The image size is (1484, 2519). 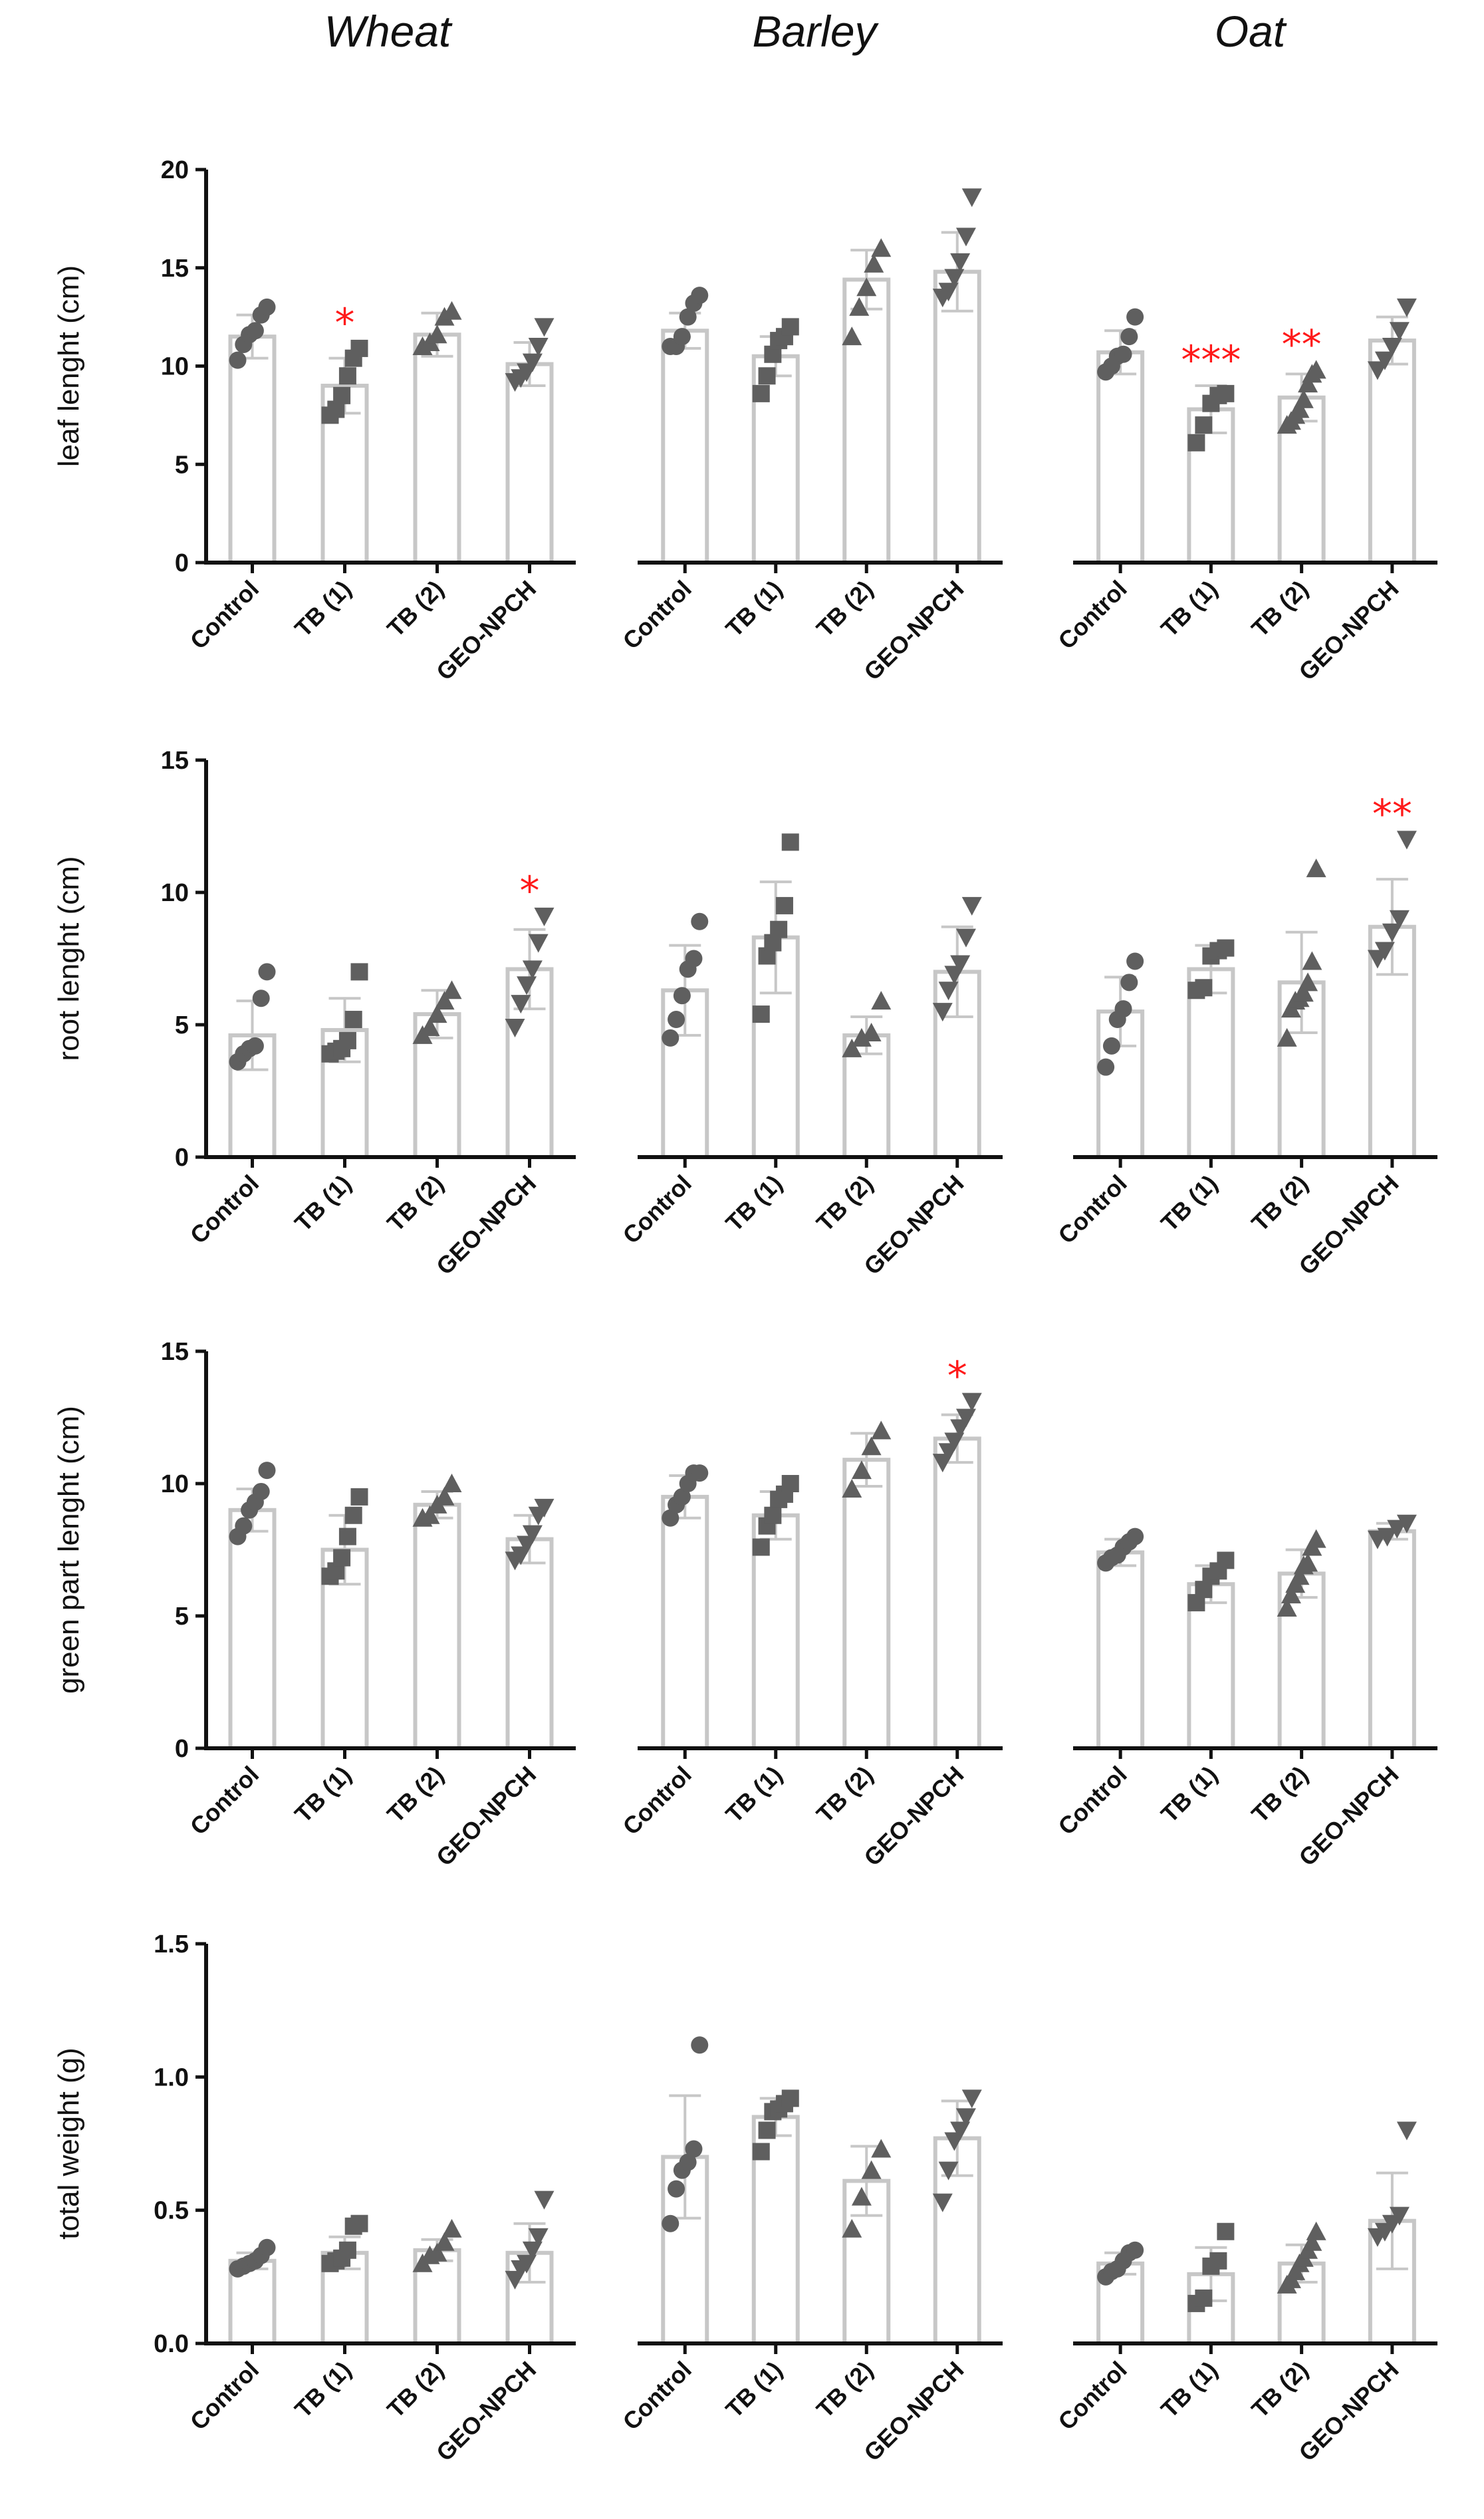 I want to click on x-tick-label: GEO-NPCH, so click(x=486, y=2411).